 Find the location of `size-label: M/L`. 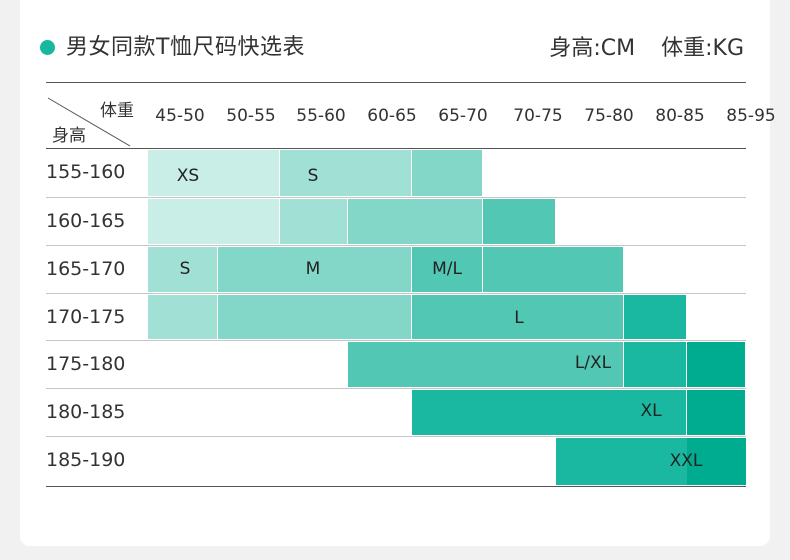

size-label: M/L is located at coordinates (447, 269).